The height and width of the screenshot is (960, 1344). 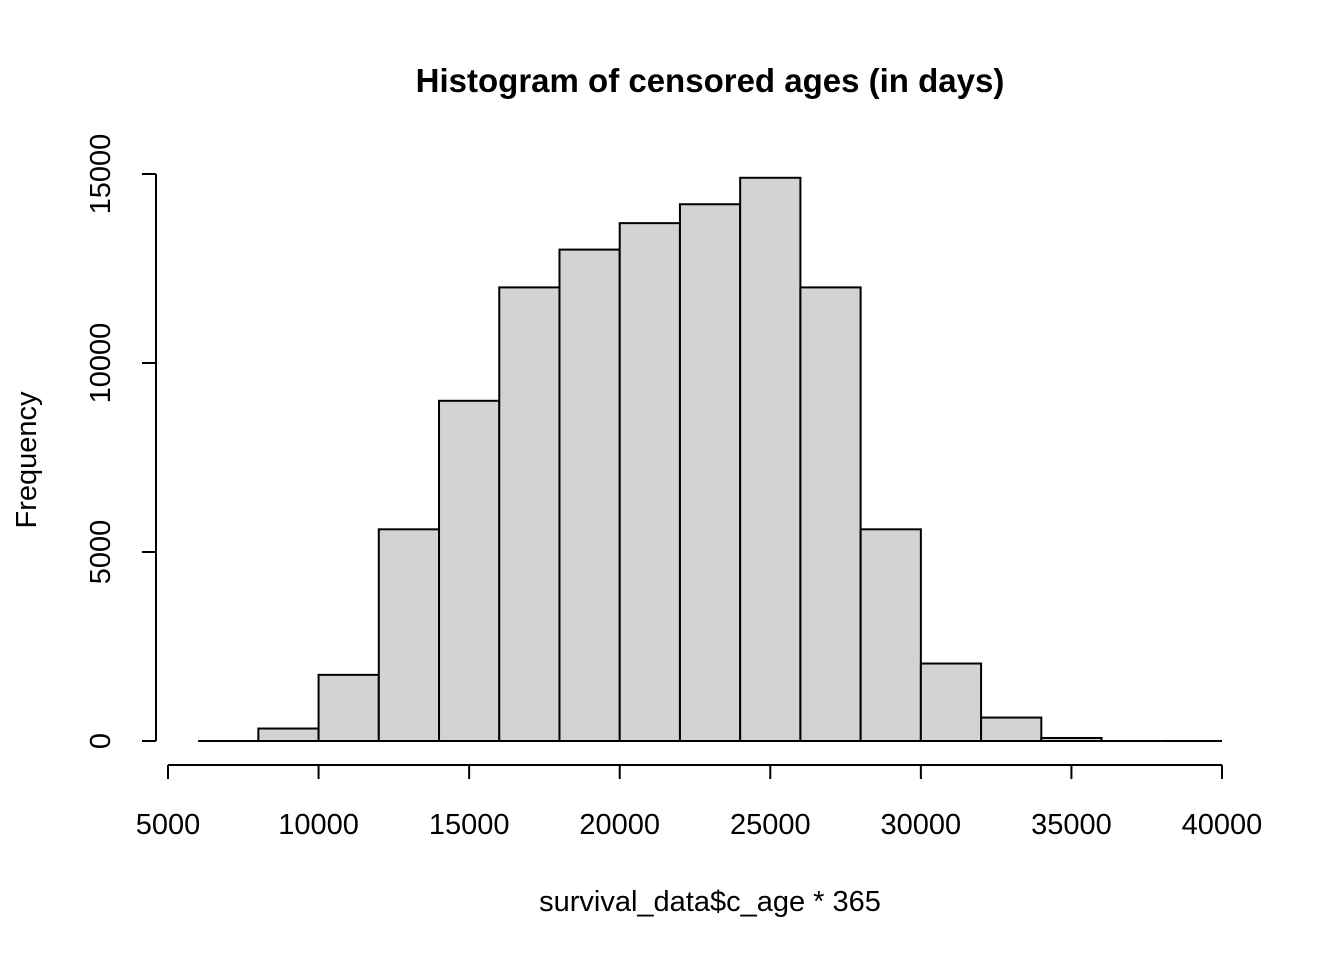 What do you see at coordinates (27, 460) in the screenshot?
I see `y-axis-label: Frequency` at bounding box center [27, 460].